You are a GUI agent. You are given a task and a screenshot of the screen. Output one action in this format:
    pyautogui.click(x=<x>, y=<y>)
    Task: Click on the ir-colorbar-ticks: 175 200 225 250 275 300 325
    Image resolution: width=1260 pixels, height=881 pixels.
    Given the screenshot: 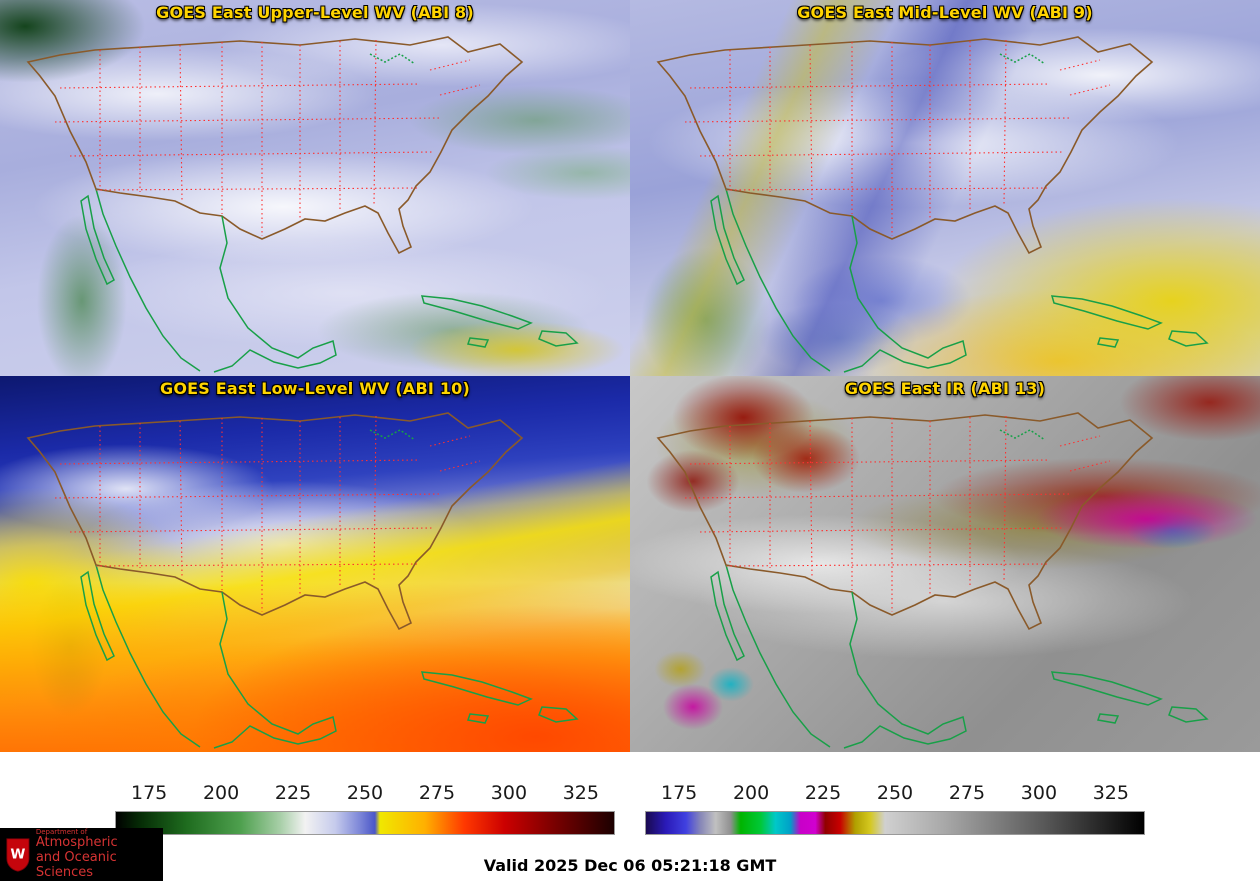 What is the action you would take?
    pyautogui.click(x=895, y=793)
    